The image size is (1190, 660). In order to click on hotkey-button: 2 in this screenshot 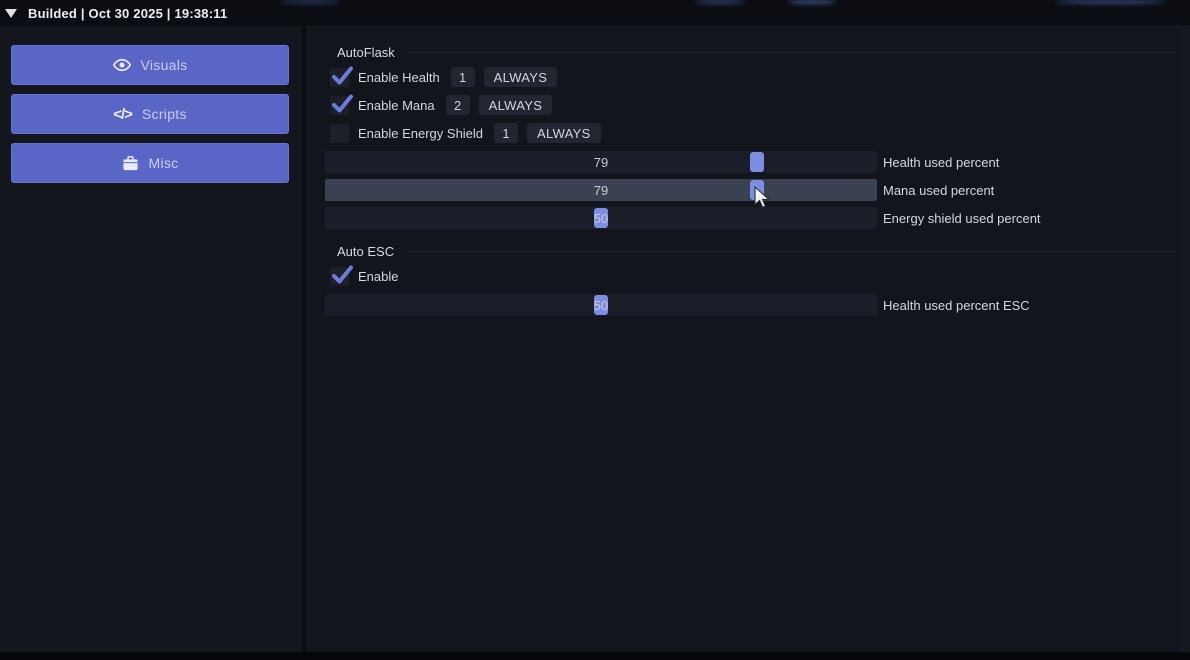, I will do `click(457, 105)`.